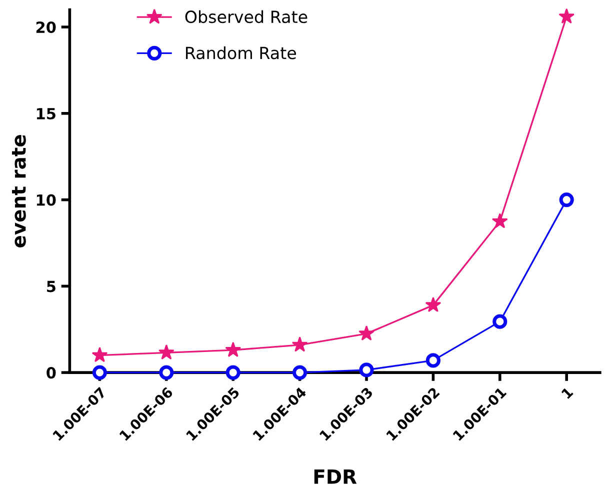 The width and height of the screenshot is (606, 487). I want to click on y-tick-label: 10, so click(46, 200).